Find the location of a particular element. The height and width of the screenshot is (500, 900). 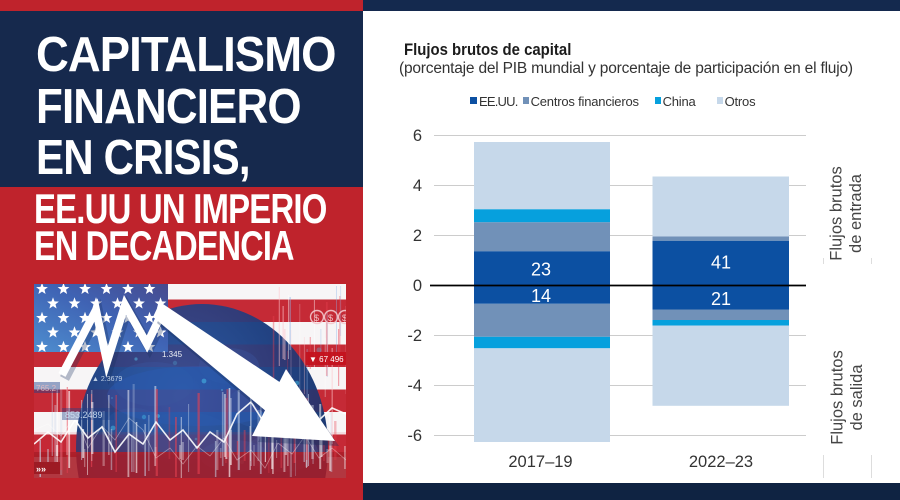

svg-text: 2017–19 is located at coordinates (540, 462).